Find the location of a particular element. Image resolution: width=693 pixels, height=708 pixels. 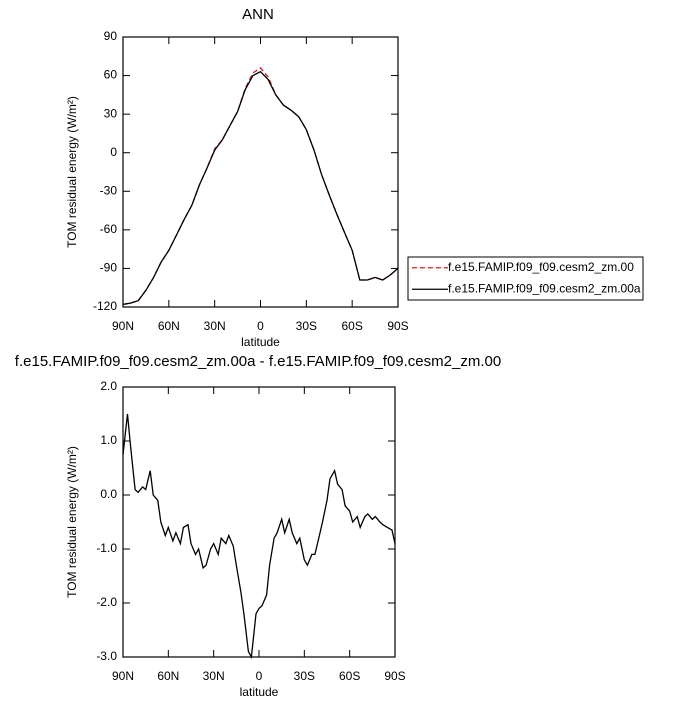

y-tick-label: 0.0 is located at coordinates (108, 494).